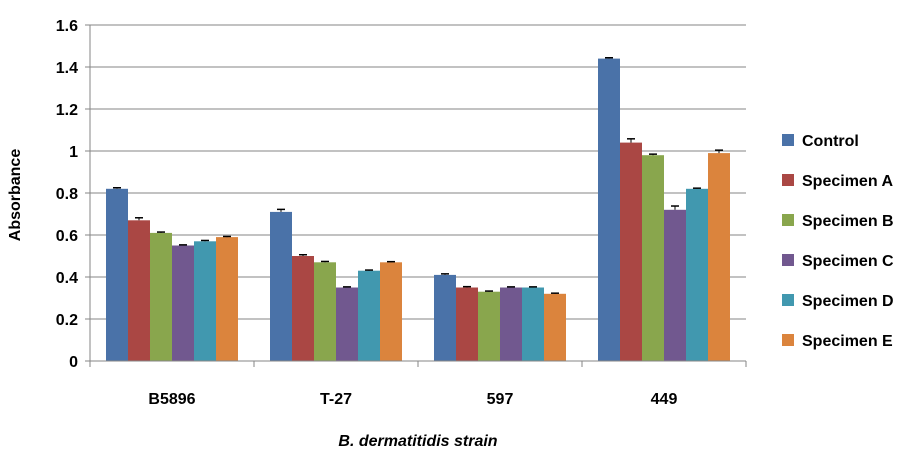 This screenshot has width=906, height=452. I want to click on y-tick-label: 1.2, so click(67, 110).